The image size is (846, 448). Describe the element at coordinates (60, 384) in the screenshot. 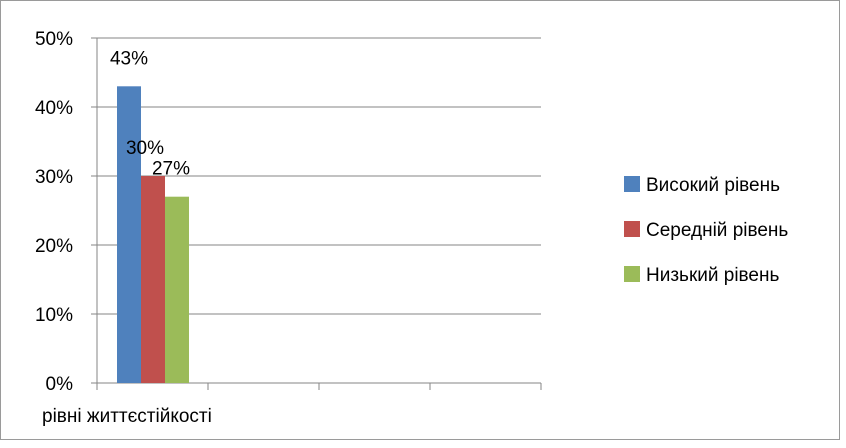

I see `y-tick-label: 0%` at that location.